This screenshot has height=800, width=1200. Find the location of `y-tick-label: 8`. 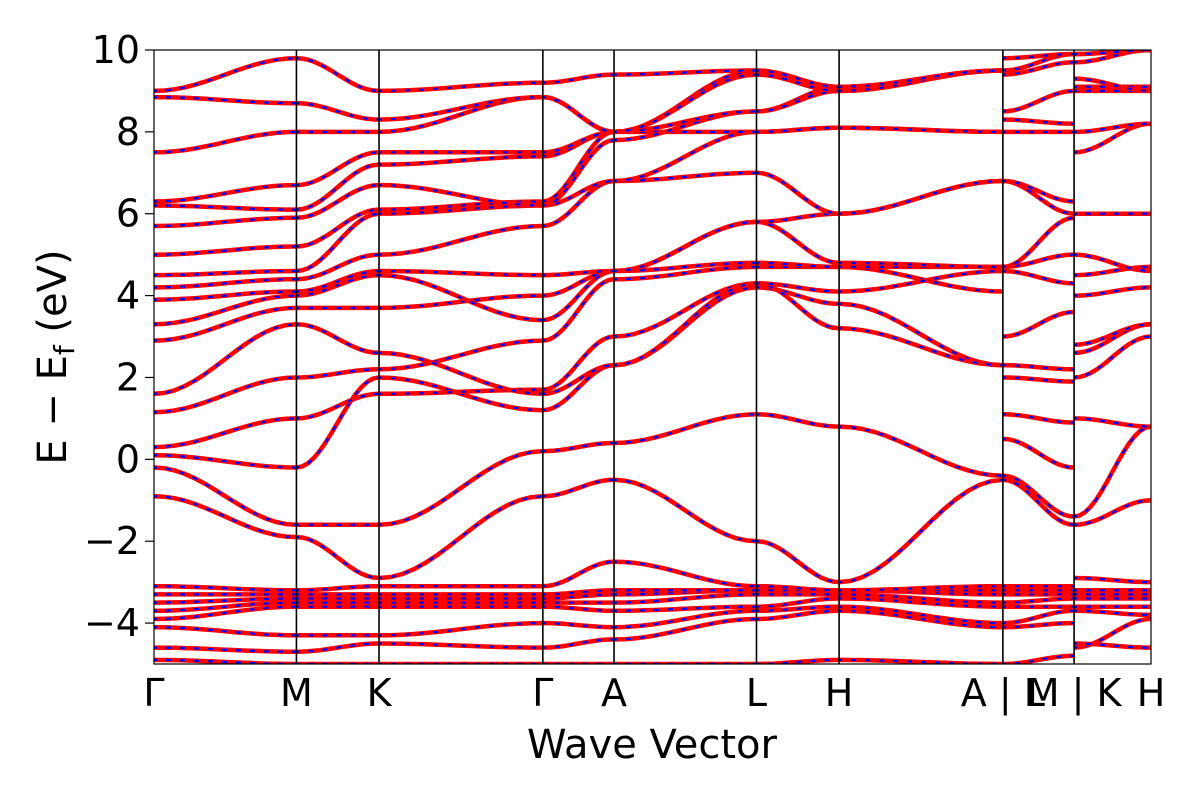

y-tick-label: 8 is located at coordinates (128, 132).